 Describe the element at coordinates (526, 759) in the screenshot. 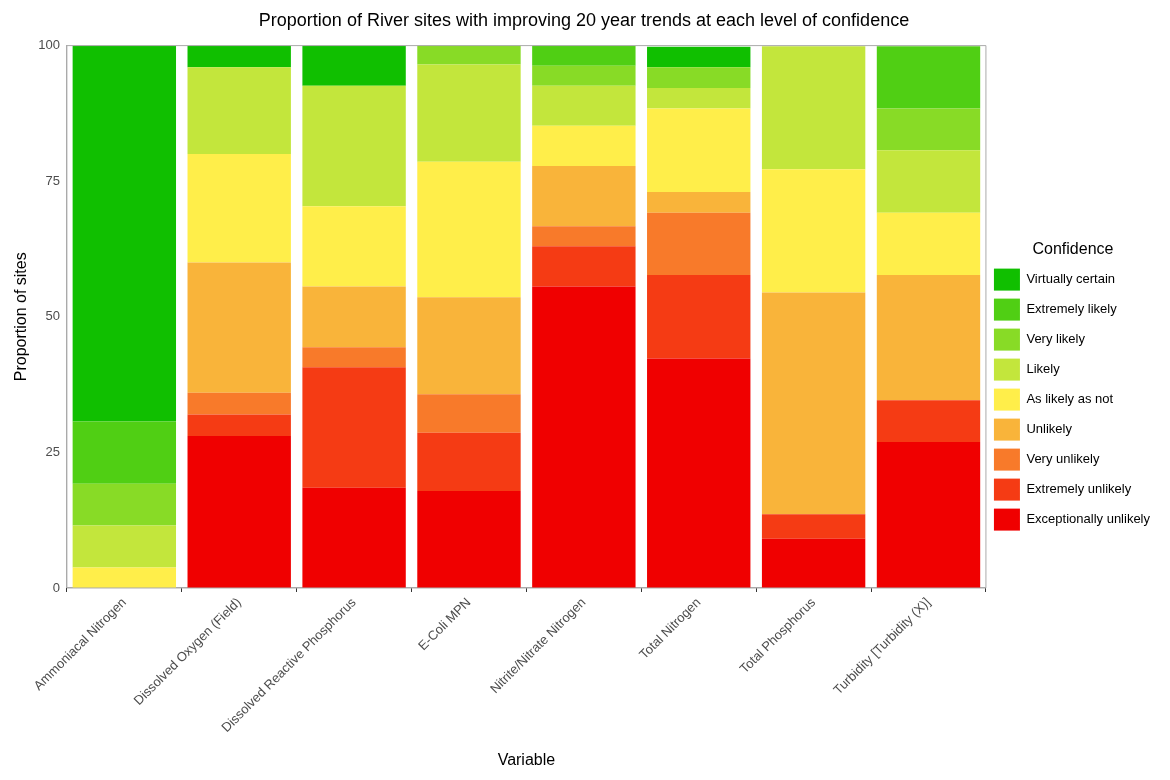

I see `x-axis-title: Variable` at that location.